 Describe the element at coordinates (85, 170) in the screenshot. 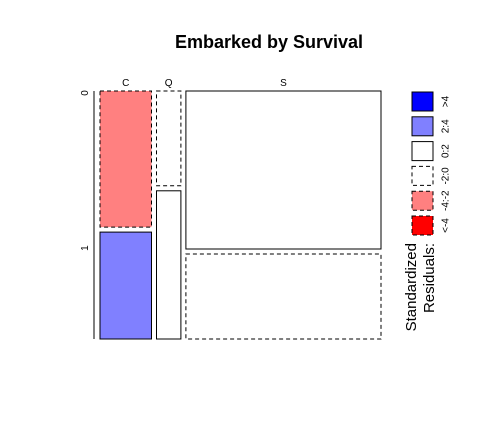

I see `row-labels: 01` at that location.